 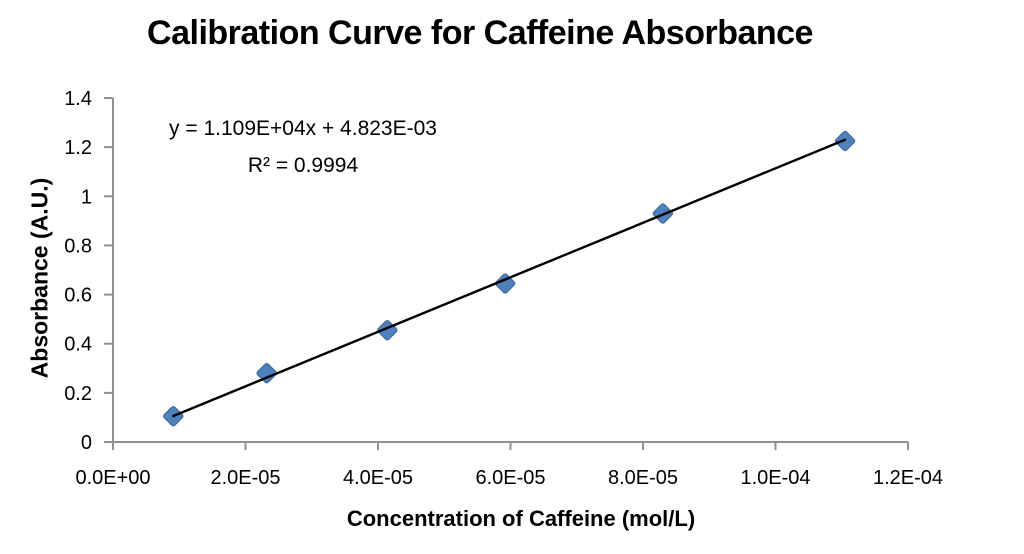 I want to click on y-tick-label: 0, so click(x=86, y=443).